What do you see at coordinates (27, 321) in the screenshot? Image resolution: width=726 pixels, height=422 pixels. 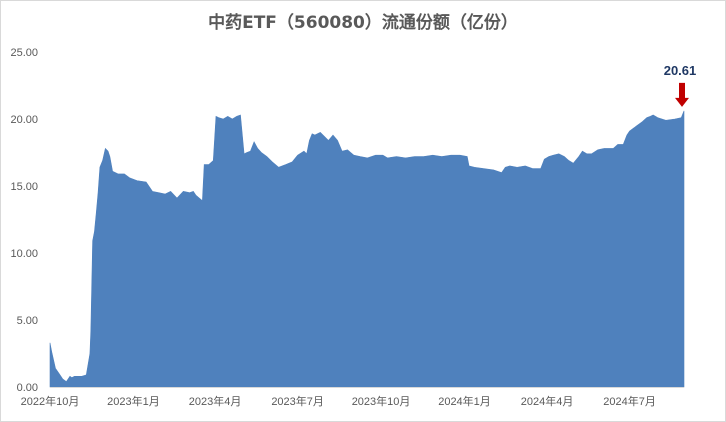 I see `y-tick-label: 5.00` at bounding box center [27, 321].